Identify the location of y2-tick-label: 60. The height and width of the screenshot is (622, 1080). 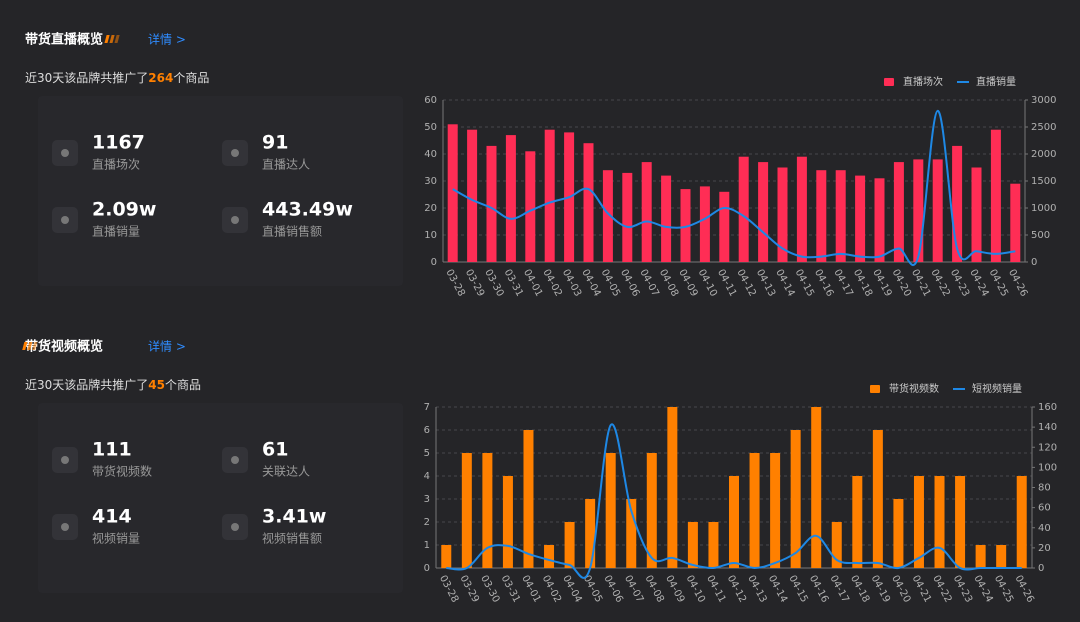
(1044, 508).